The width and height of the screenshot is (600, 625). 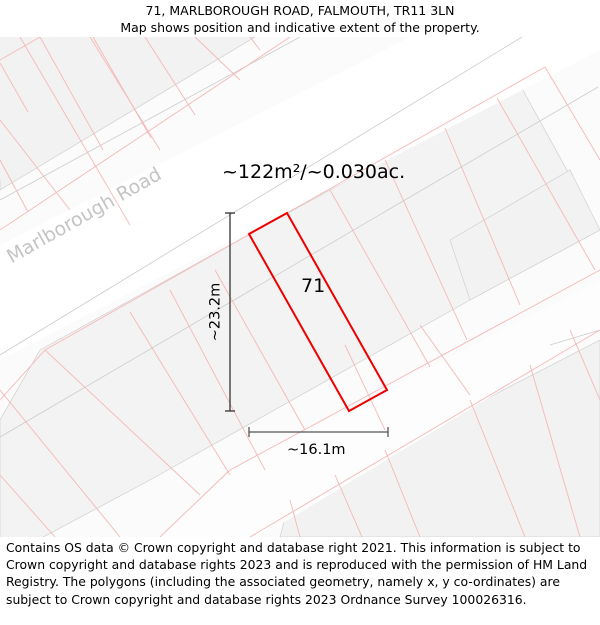 I want to click on property-boundary, so click(x=318, y=312).